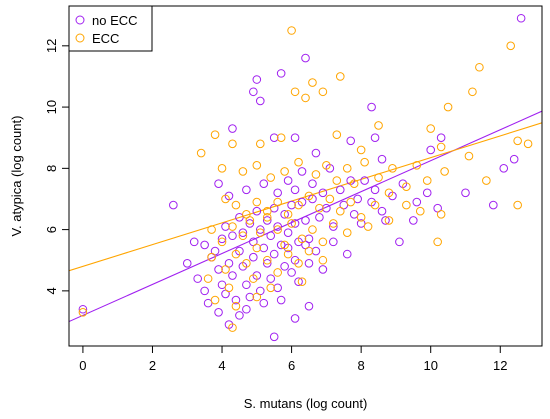 The image size is (550, 419). I want to click on x-tick-label: 0, so click(82, 365).